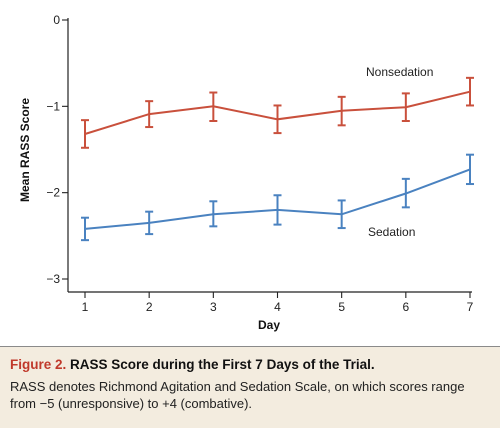 This screenshot has width=500, height=428. What do you see at coordinates (53, 106) in the screenshot?
I see `y-tick-label: −1` at bounding box center [53, 106].